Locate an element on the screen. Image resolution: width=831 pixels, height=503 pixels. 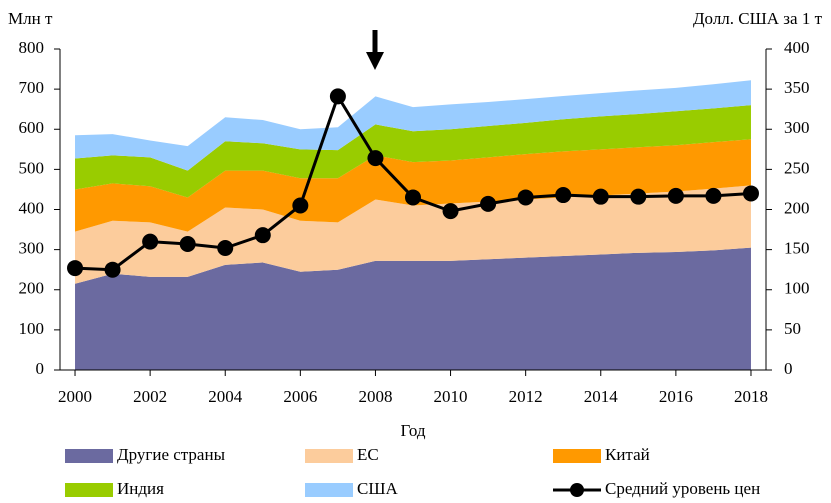
legend-label: Китай is located at coordinates (627, 454).